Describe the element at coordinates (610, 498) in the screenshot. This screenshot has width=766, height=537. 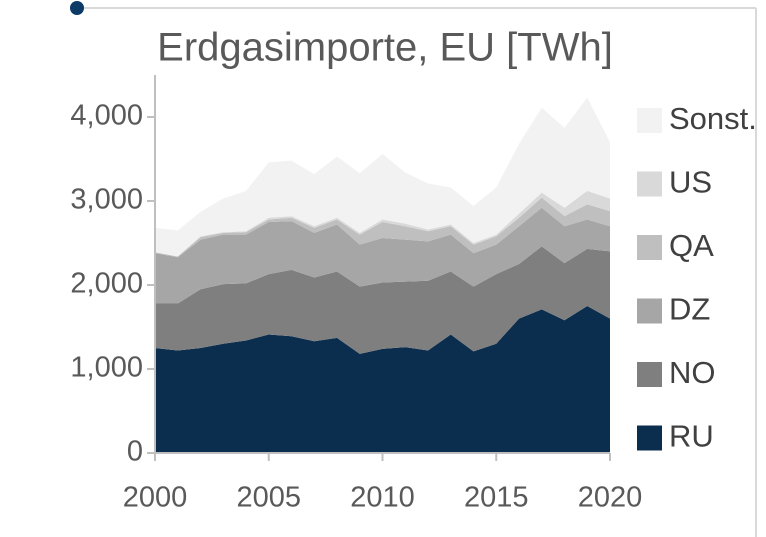
I see `x-tick-label: 2020` at that location.